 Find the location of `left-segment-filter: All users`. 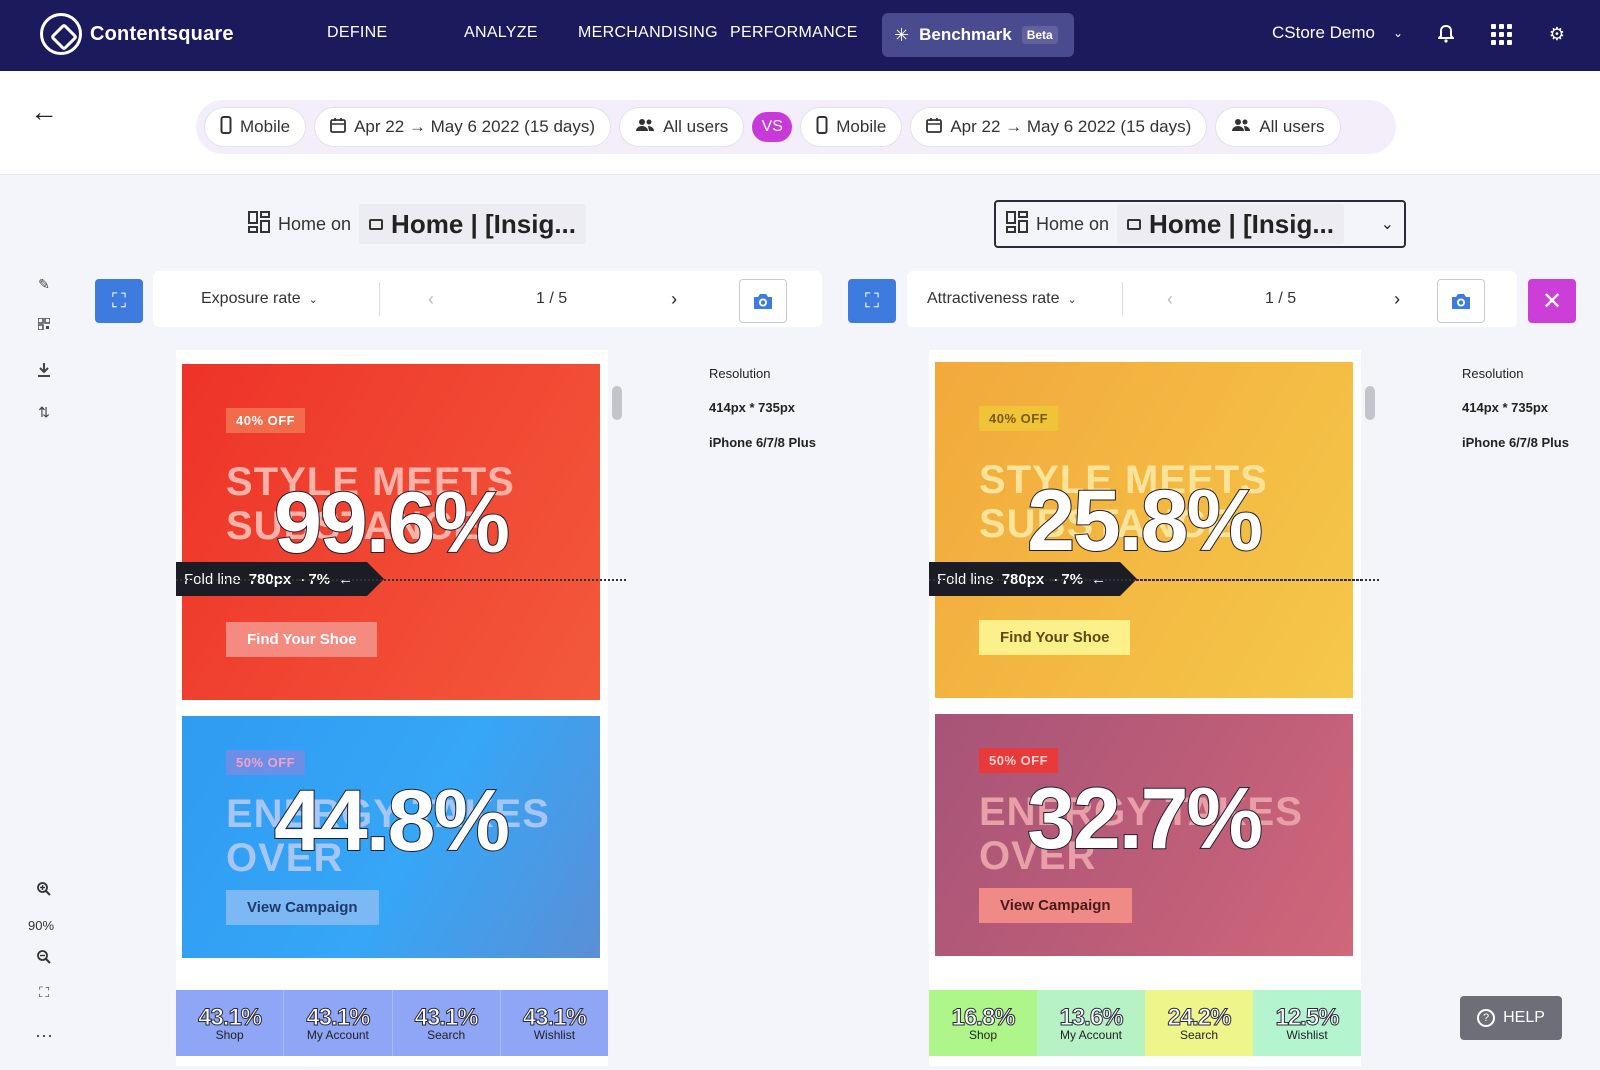

left-segment-filter: All users is located at coordinates (682, 127).